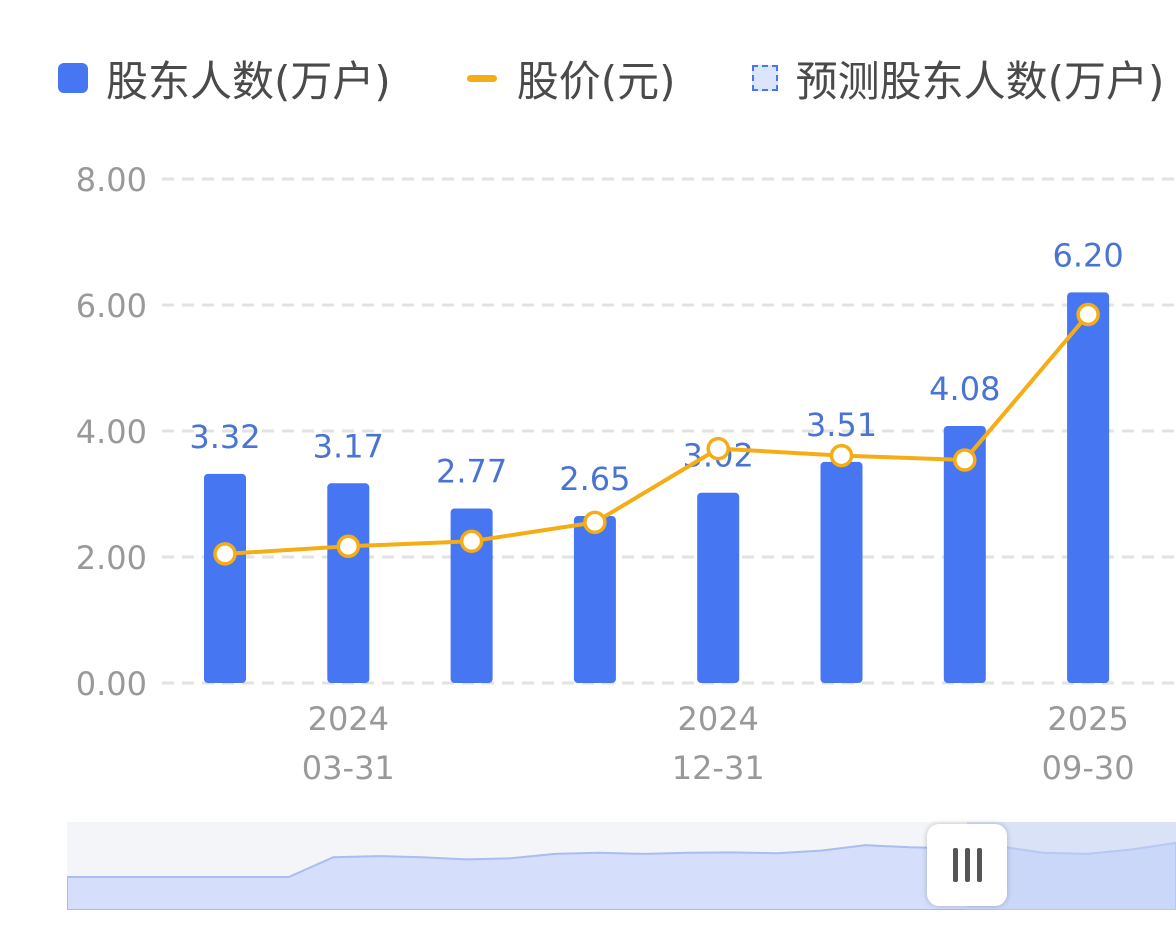  What do you see at coordinates (471, 471) in the screenshot?
I see `bar-value-label: 2.77` at bounding box center [471, 471].